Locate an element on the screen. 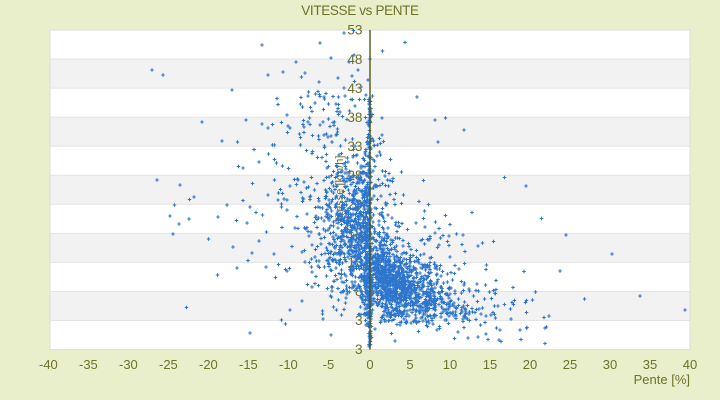 This screenshot has width=720, height=400. svg-text: 5 is located at coordinates (409, 364).